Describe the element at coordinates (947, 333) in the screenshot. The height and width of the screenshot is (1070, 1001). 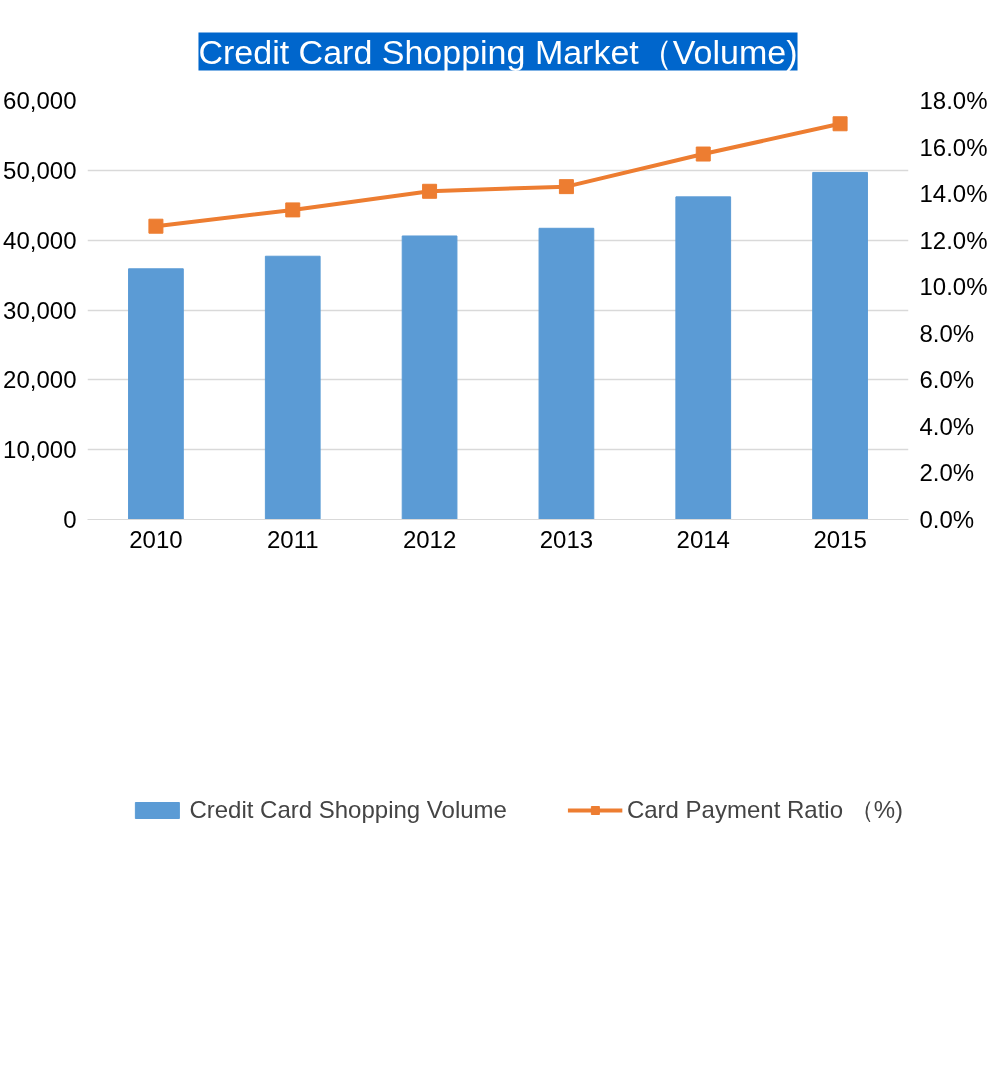
I see `y2-tick-label: 8.0%` at that location.